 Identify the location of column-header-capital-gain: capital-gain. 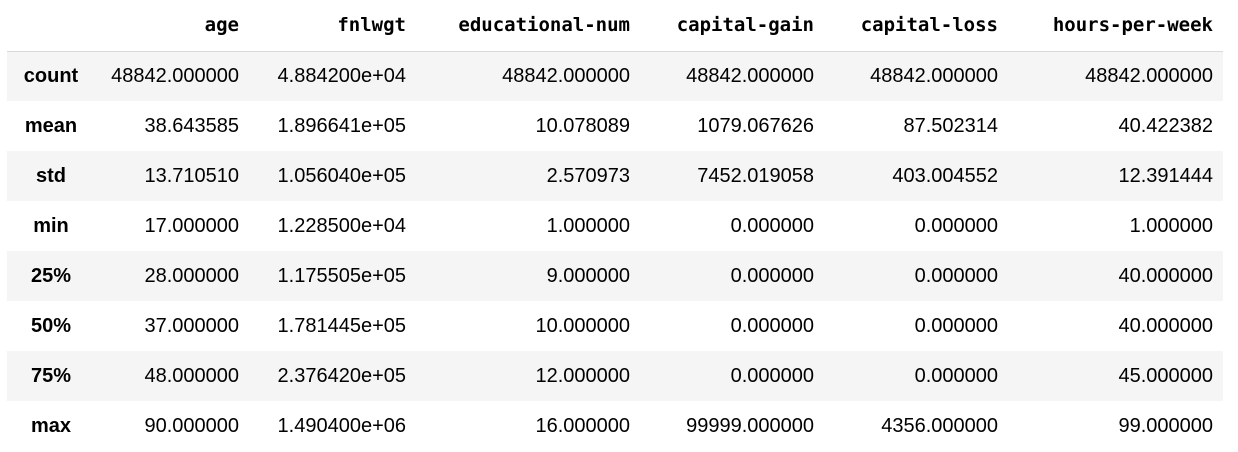
(732, 26).